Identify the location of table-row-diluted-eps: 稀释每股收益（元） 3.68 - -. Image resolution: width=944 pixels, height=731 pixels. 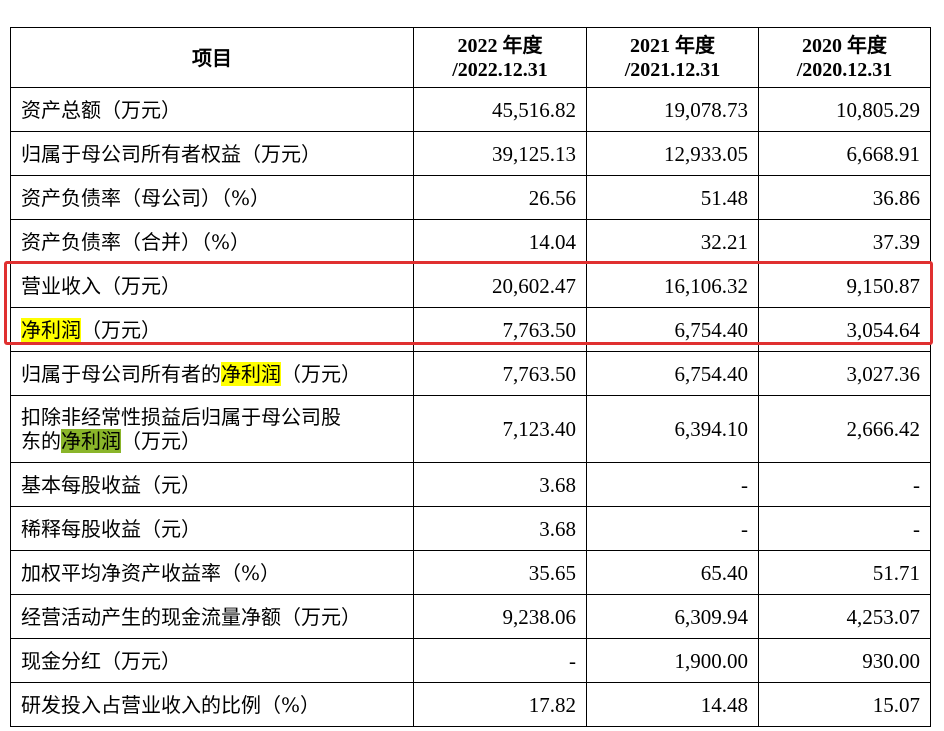
(470, 528).